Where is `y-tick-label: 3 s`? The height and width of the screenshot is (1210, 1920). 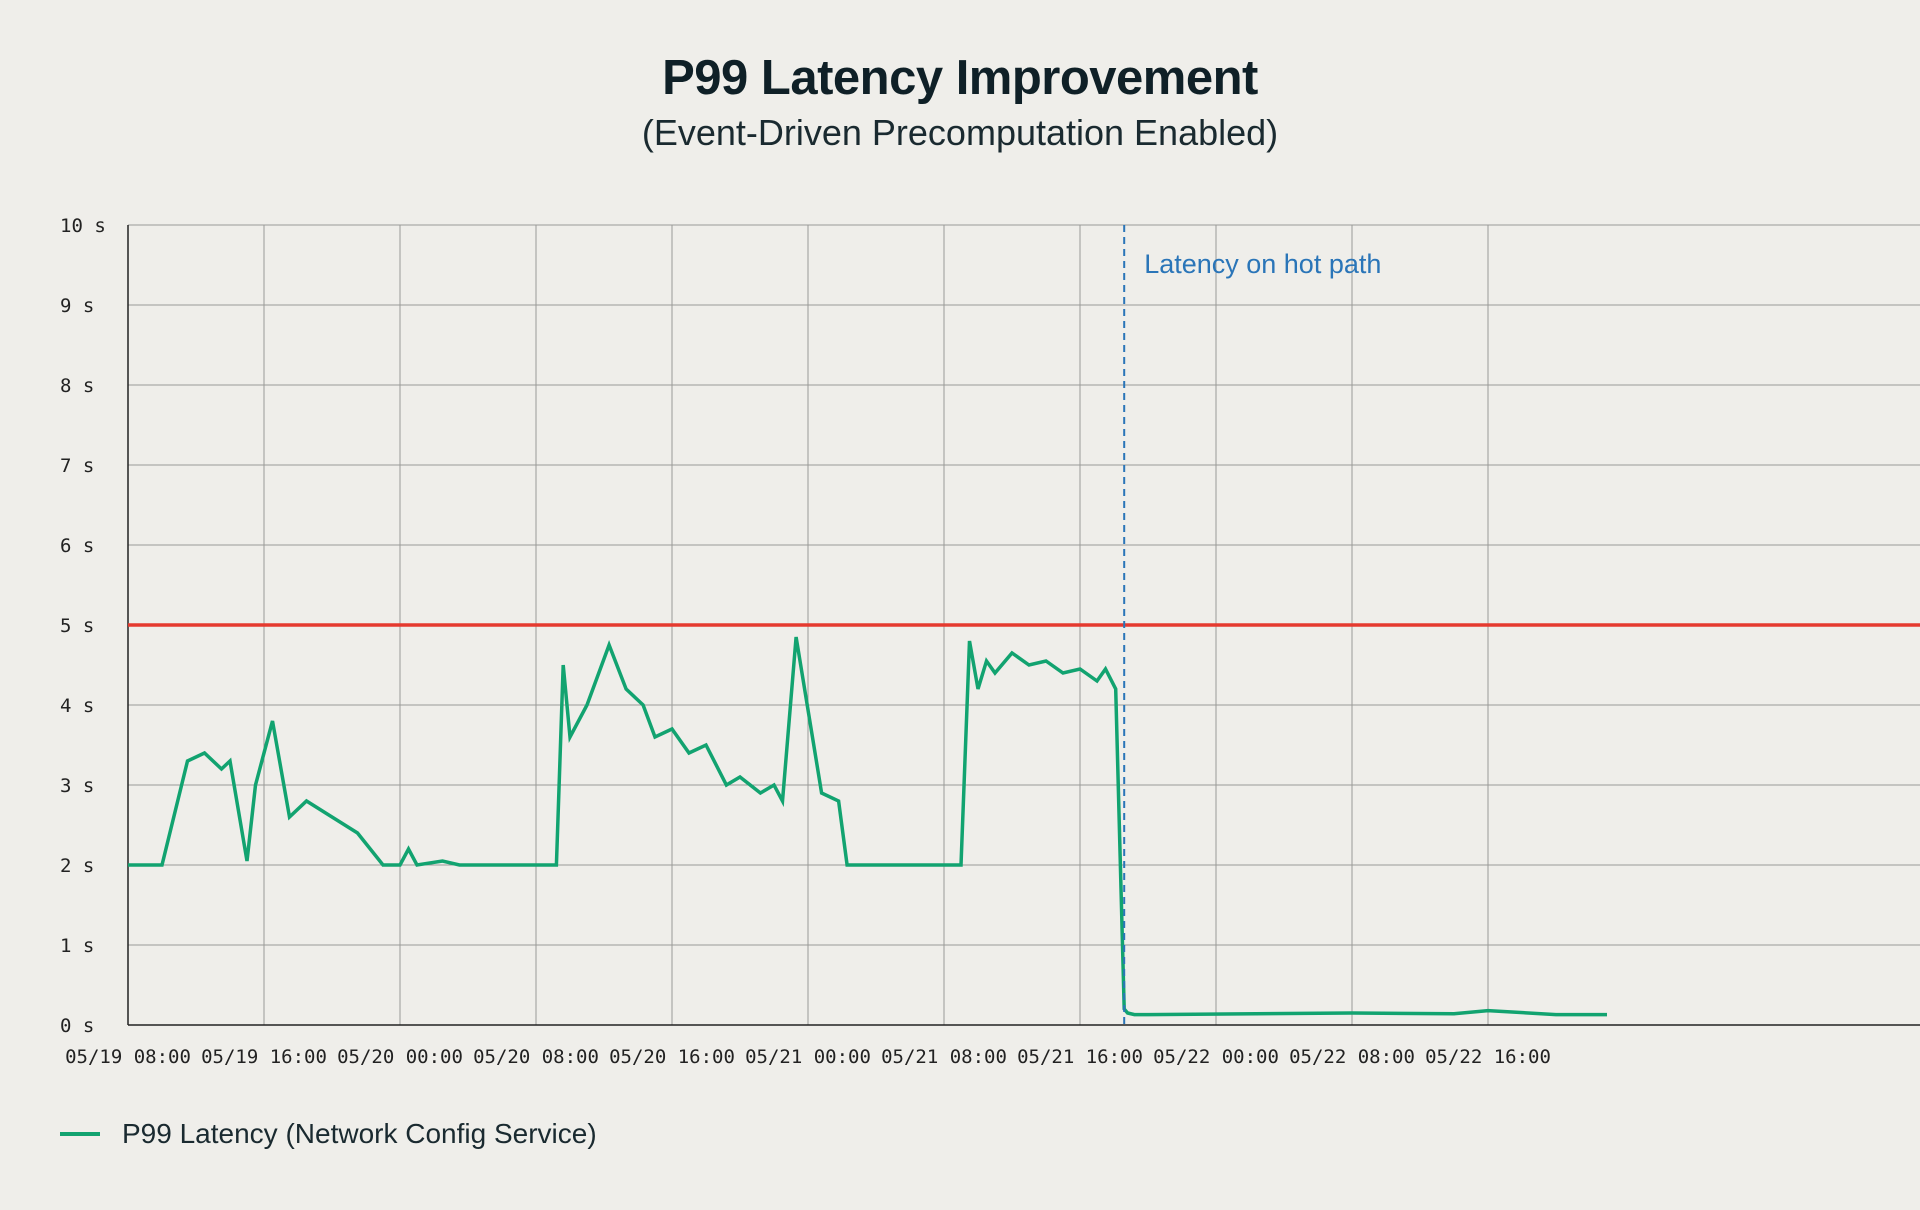
y-tick-label: 3 s is located at coordinates (77, 786).